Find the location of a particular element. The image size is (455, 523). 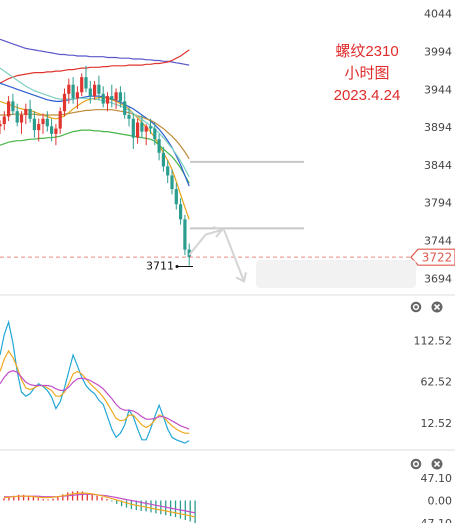

watermark-block is located at coordinates (336, 274).